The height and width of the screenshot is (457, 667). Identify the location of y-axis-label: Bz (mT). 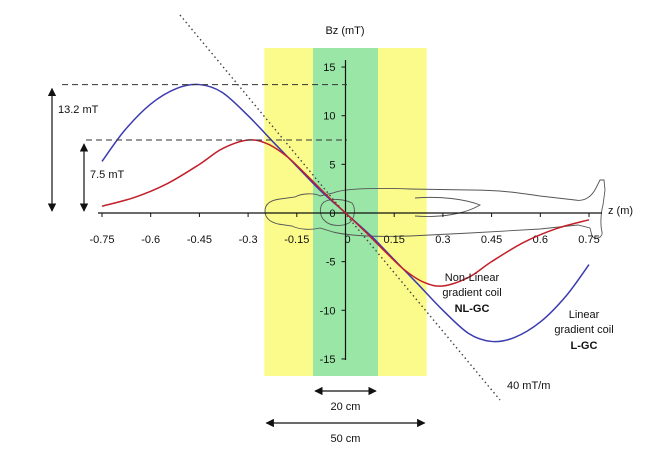
(344, 31).